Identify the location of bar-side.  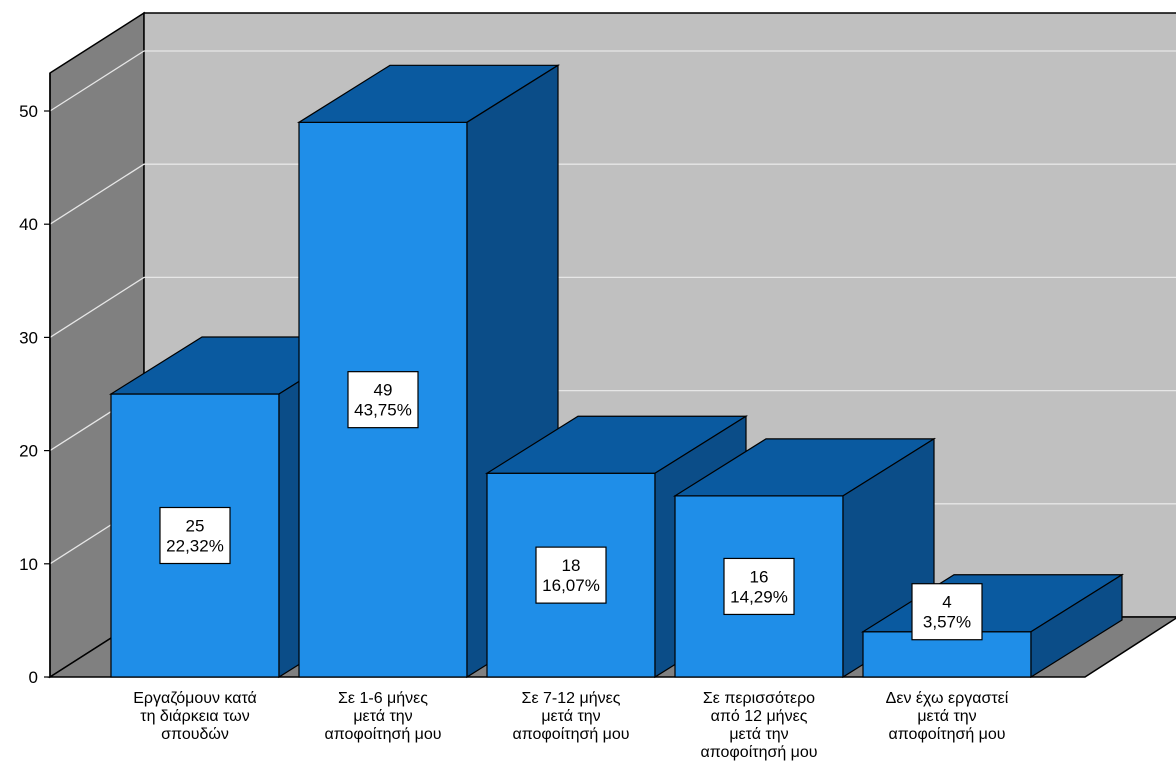
(1076, 626).